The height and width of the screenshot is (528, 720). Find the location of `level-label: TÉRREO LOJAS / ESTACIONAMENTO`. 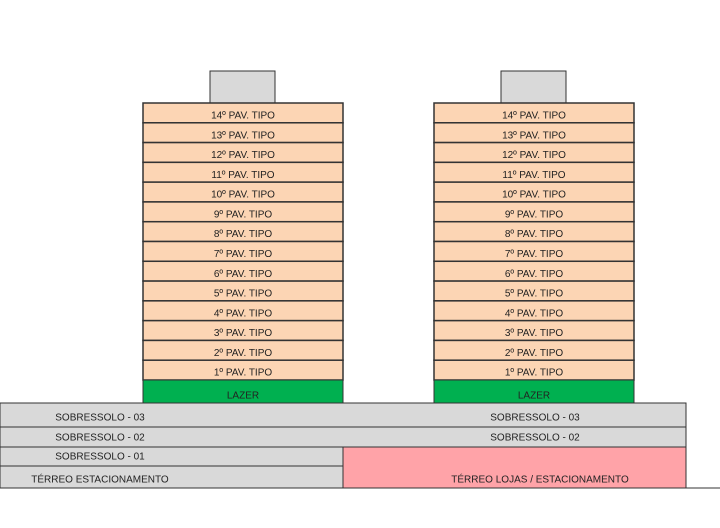

level-label: TÉRREO LOJAS / ESTACIONAMENTO is located at coordinates (540, 479).